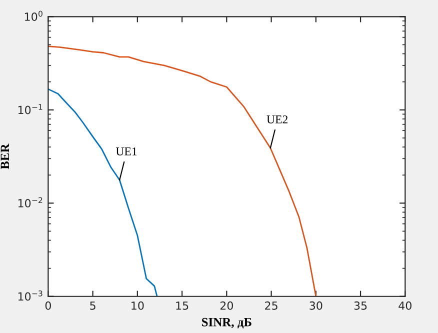 This screenshot has width=438, height=333. I want to click on x-axis-title: SINR, дБ, so click(227, 323).